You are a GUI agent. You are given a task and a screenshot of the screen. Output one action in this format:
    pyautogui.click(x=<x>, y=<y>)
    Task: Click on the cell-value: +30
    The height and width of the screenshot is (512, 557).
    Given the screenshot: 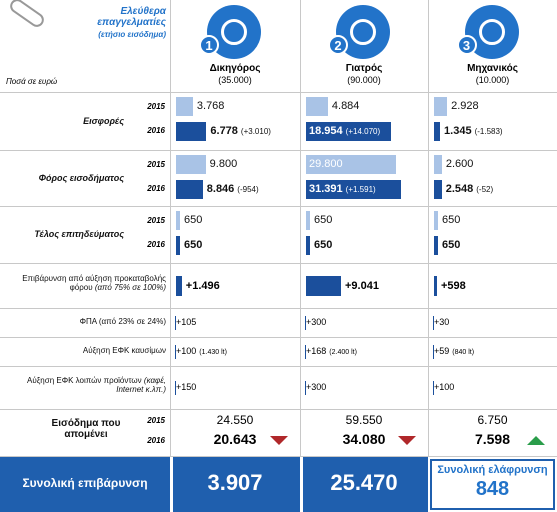 What is the action you would take?
    pyautogui.click(x=441, y=322)
    